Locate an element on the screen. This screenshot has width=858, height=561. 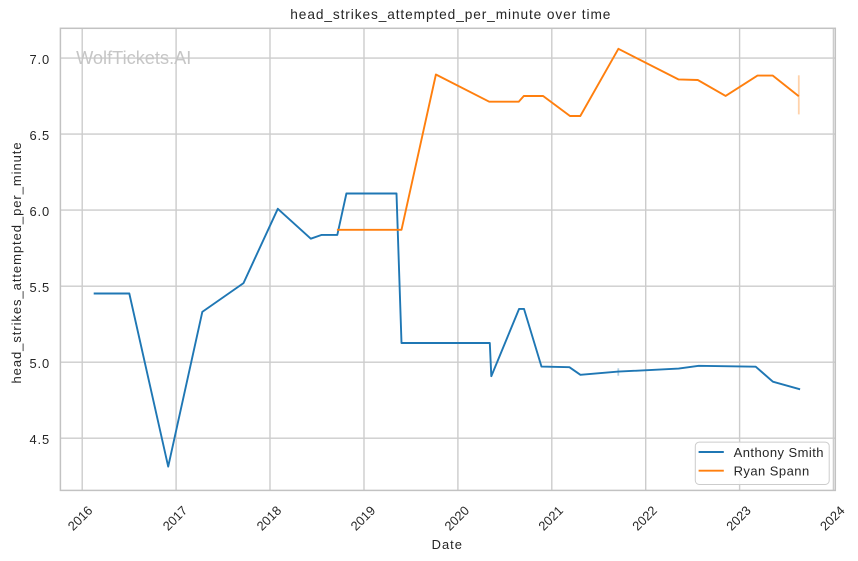
svg-text: 2019 is located at coordinates (362, 518).